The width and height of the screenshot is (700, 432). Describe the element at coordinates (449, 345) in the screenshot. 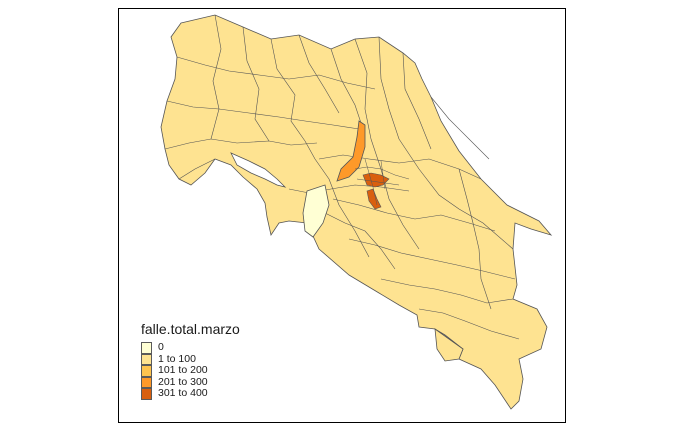

I see `osa-peninsula` at that location.